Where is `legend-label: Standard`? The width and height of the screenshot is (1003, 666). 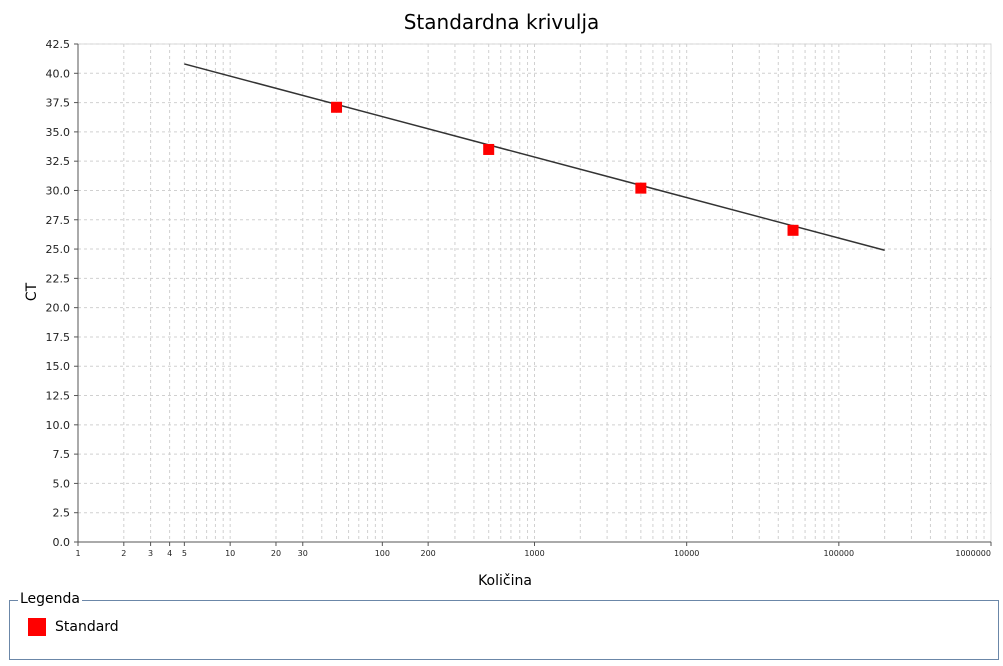
legend-label: Standard is located at coordinates (87, 627).